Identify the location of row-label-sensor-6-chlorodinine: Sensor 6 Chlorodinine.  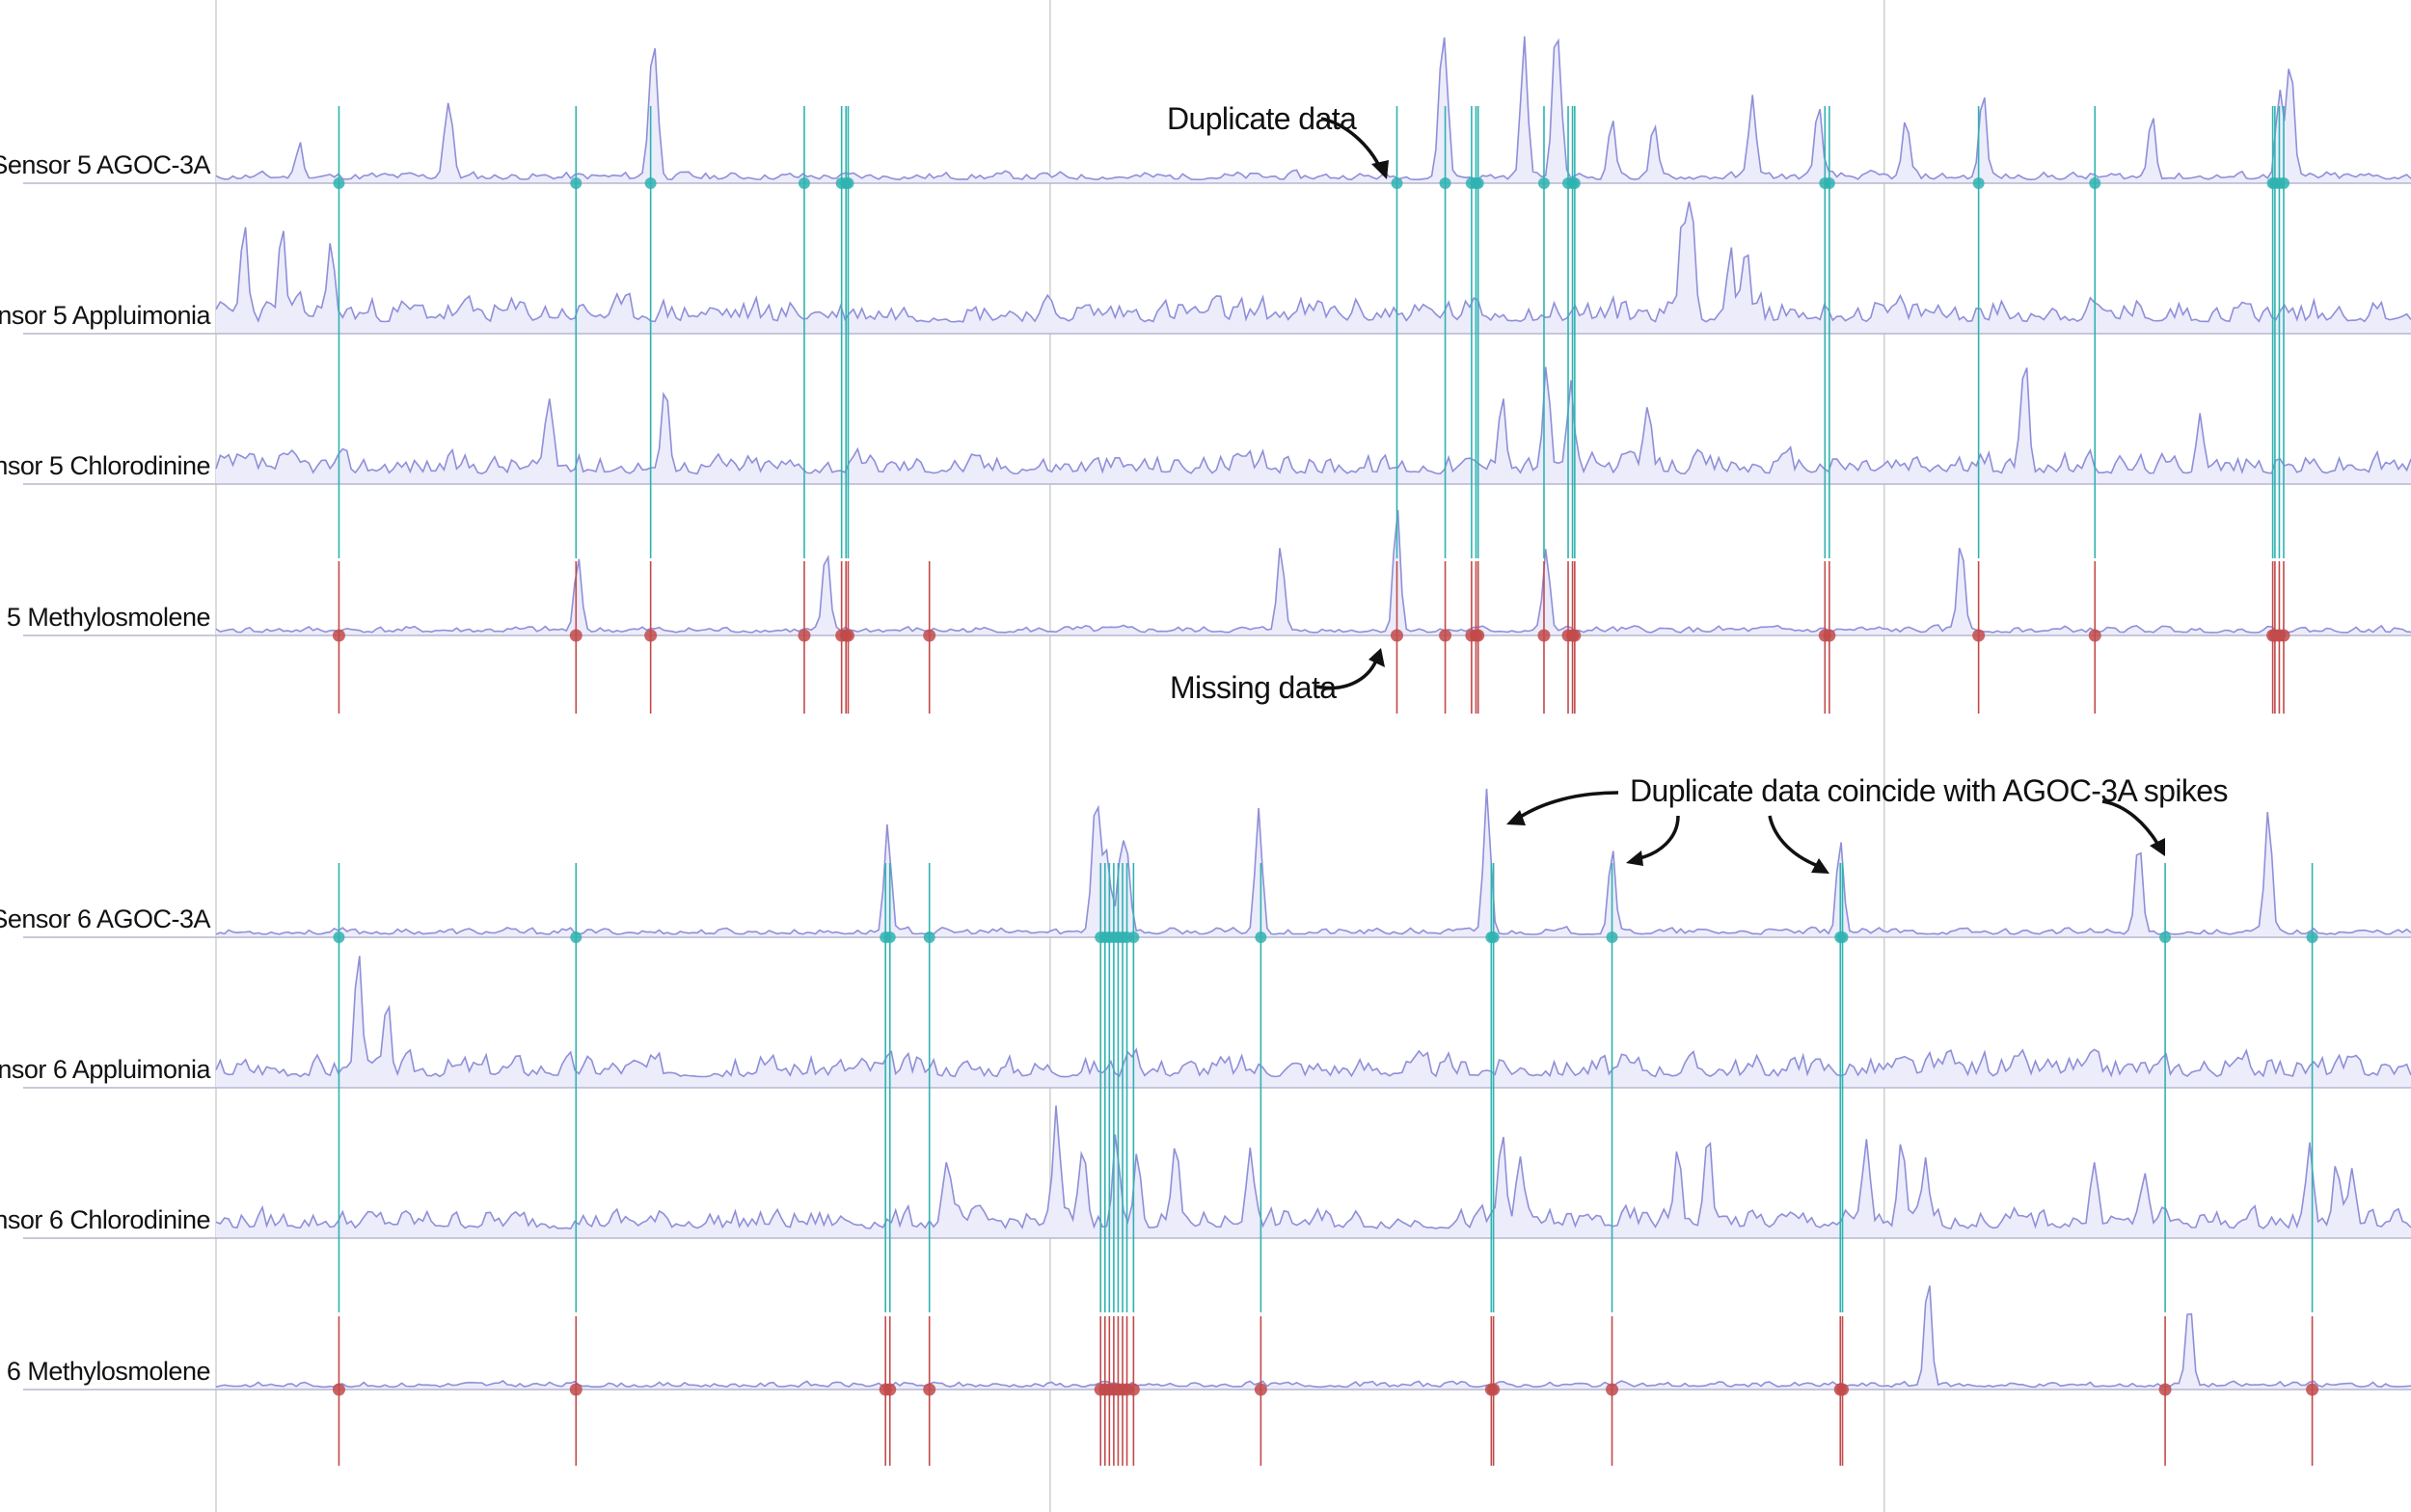
(105, 1219).